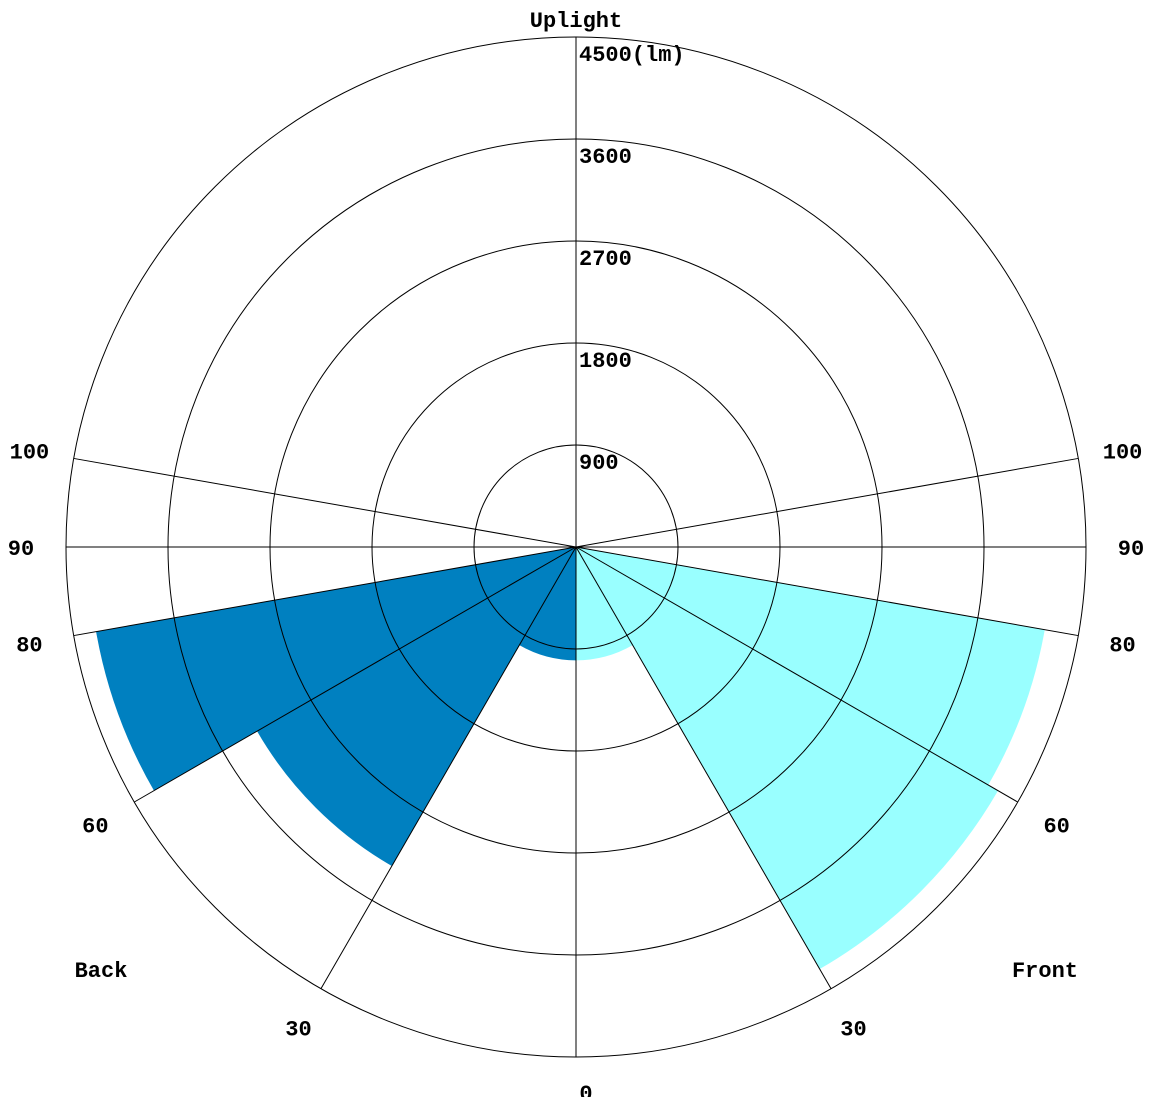 The width and height of the screenshot is (1150, 1097). Describe the element at coordinates (599, 463) in the screenshot. I see `radial-tick-label-900: 900` at that location.